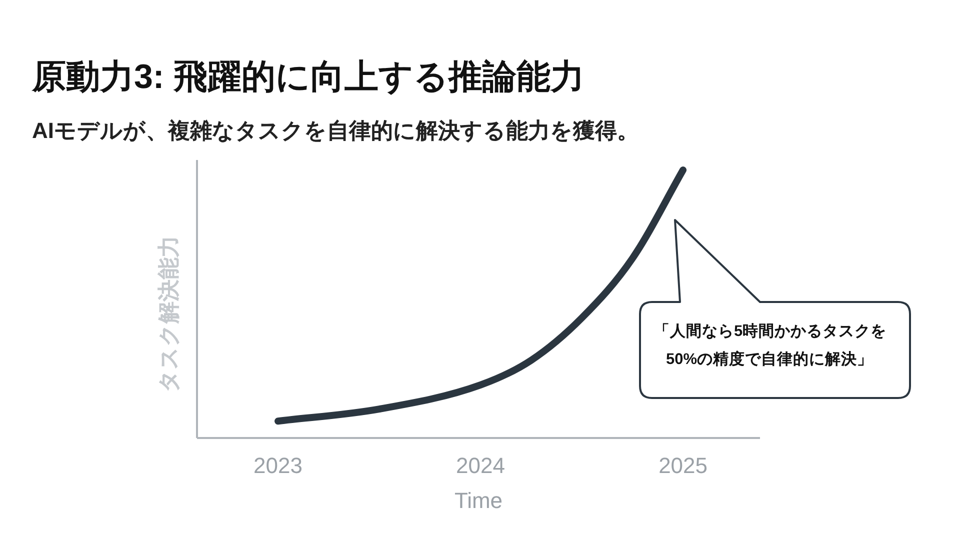  I want to click on x-axis-title: Time, so click(478, 500).